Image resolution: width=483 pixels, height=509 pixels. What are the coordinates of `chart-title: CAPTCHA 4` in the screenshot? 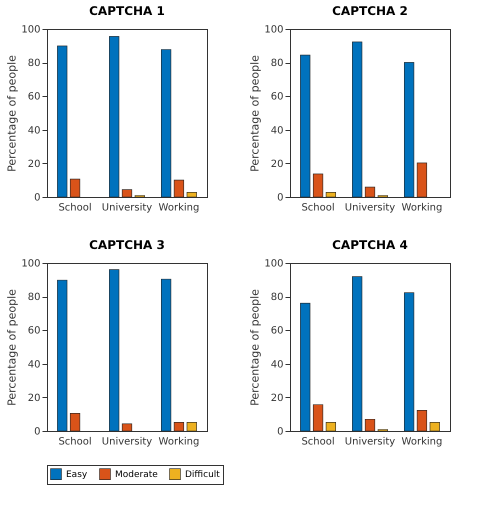 It's located at (370, 245).